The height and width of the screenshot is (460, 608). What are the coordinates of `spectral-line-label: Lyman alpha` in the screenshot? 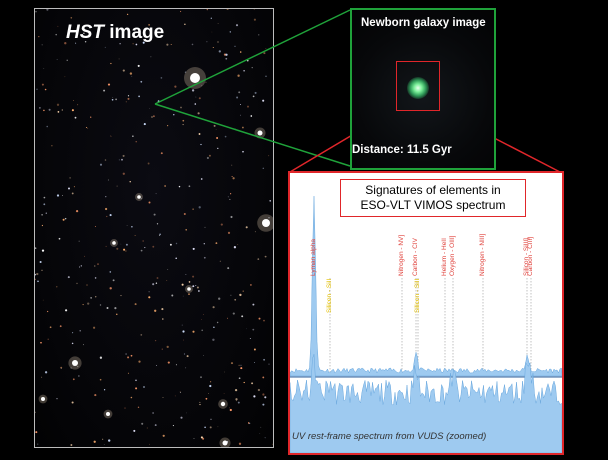 It's located at (313, 257).